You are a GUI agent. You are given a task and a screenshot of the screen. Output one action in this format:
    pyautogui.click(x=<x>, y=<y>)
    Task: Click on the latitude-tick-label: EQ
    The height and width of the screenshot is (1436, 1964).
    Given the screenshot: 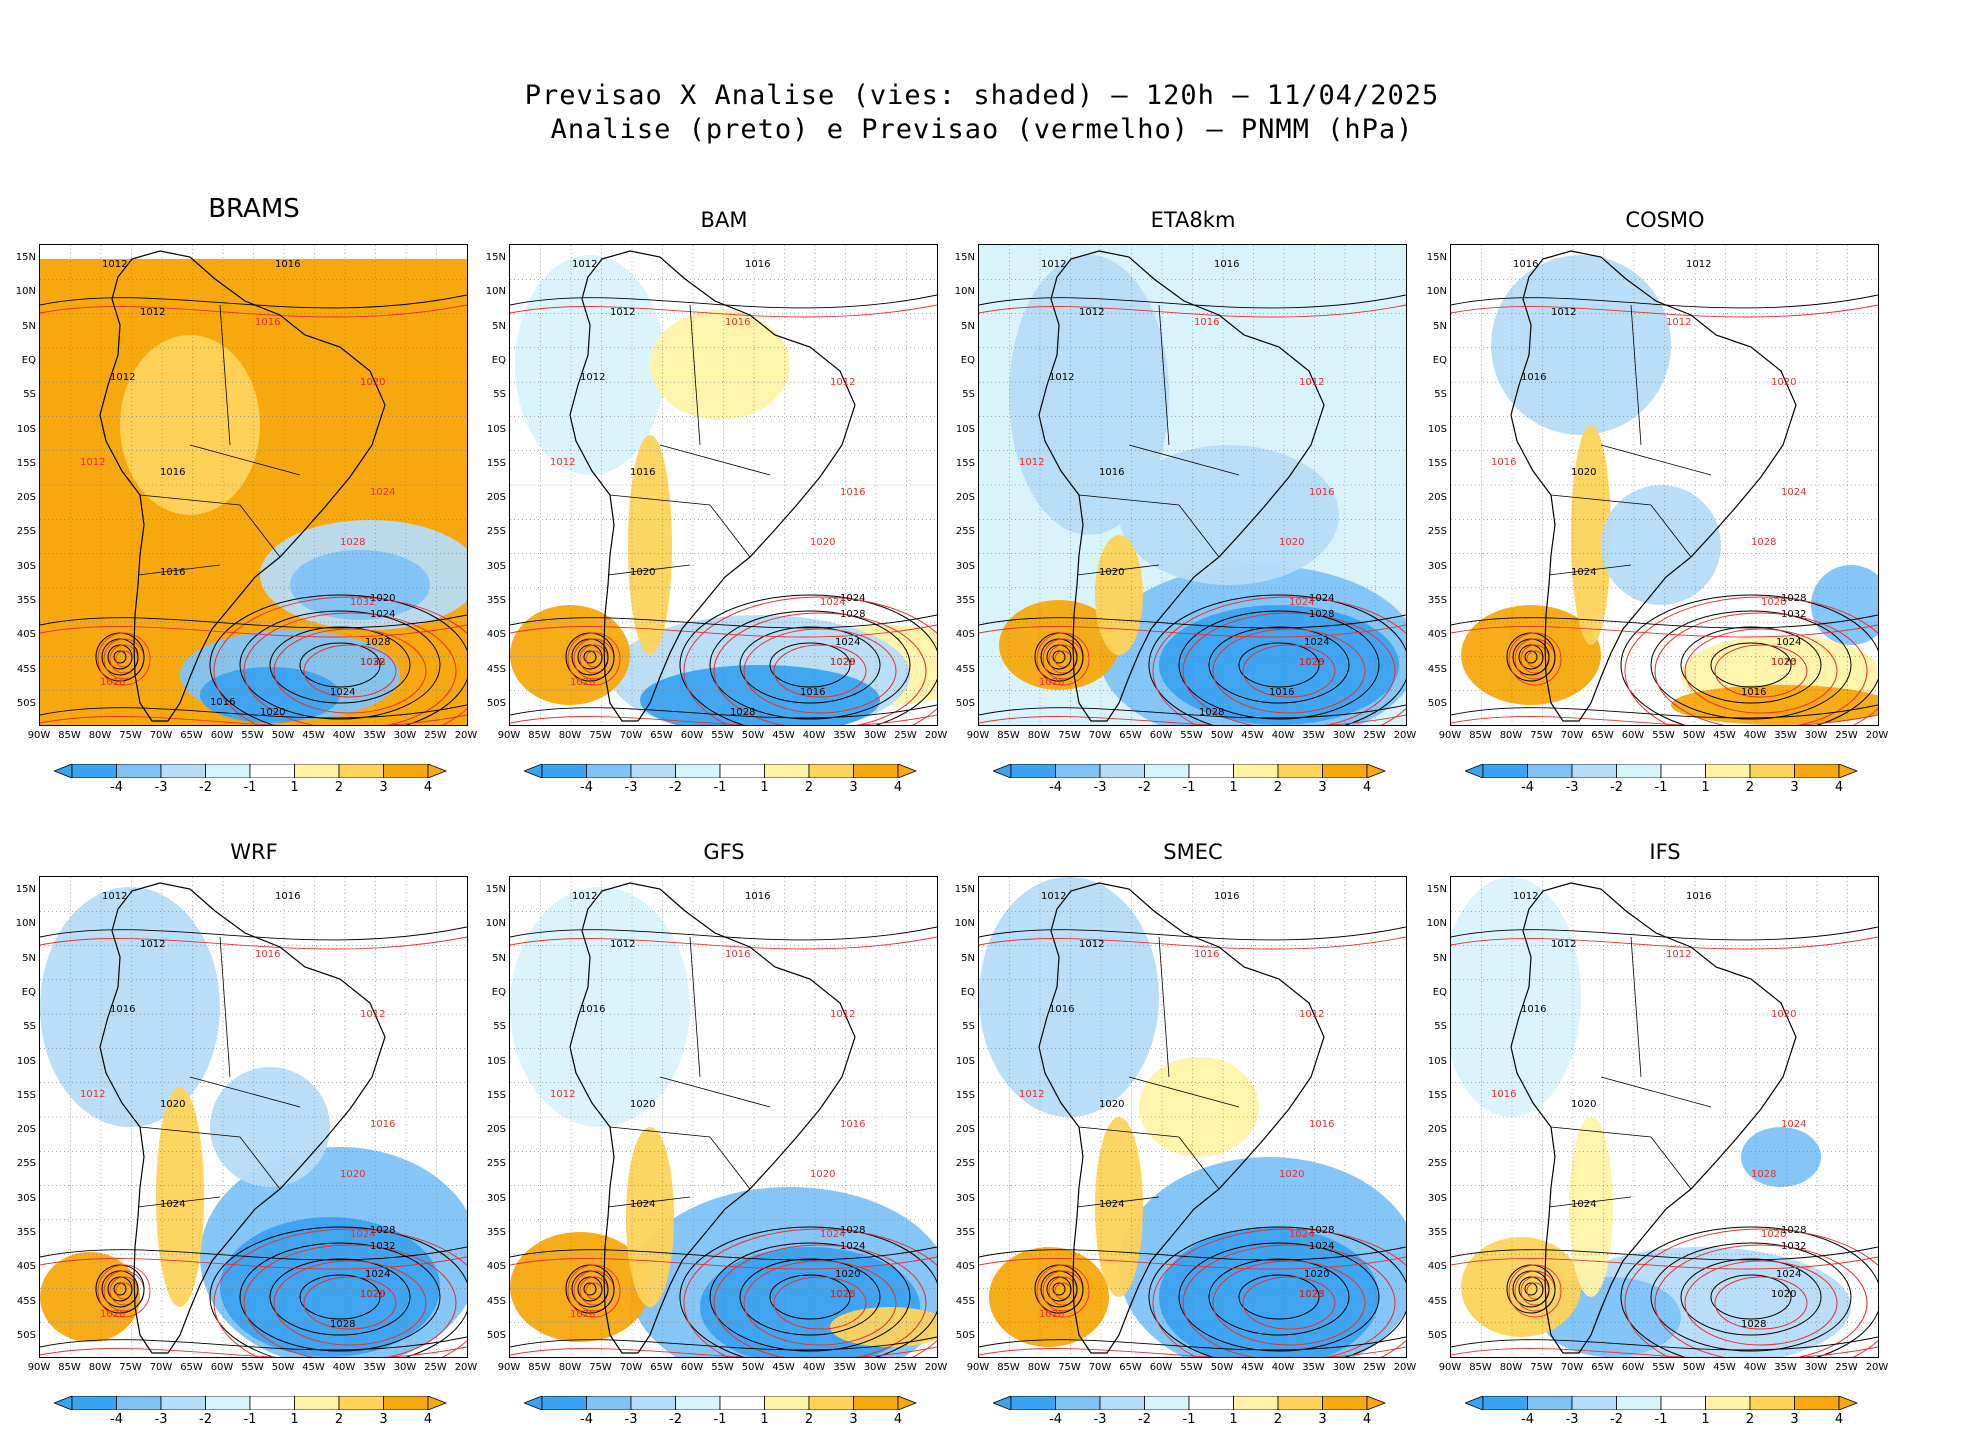 What is the action you would take?
    pyautogui.click(x=498, y=360)
    